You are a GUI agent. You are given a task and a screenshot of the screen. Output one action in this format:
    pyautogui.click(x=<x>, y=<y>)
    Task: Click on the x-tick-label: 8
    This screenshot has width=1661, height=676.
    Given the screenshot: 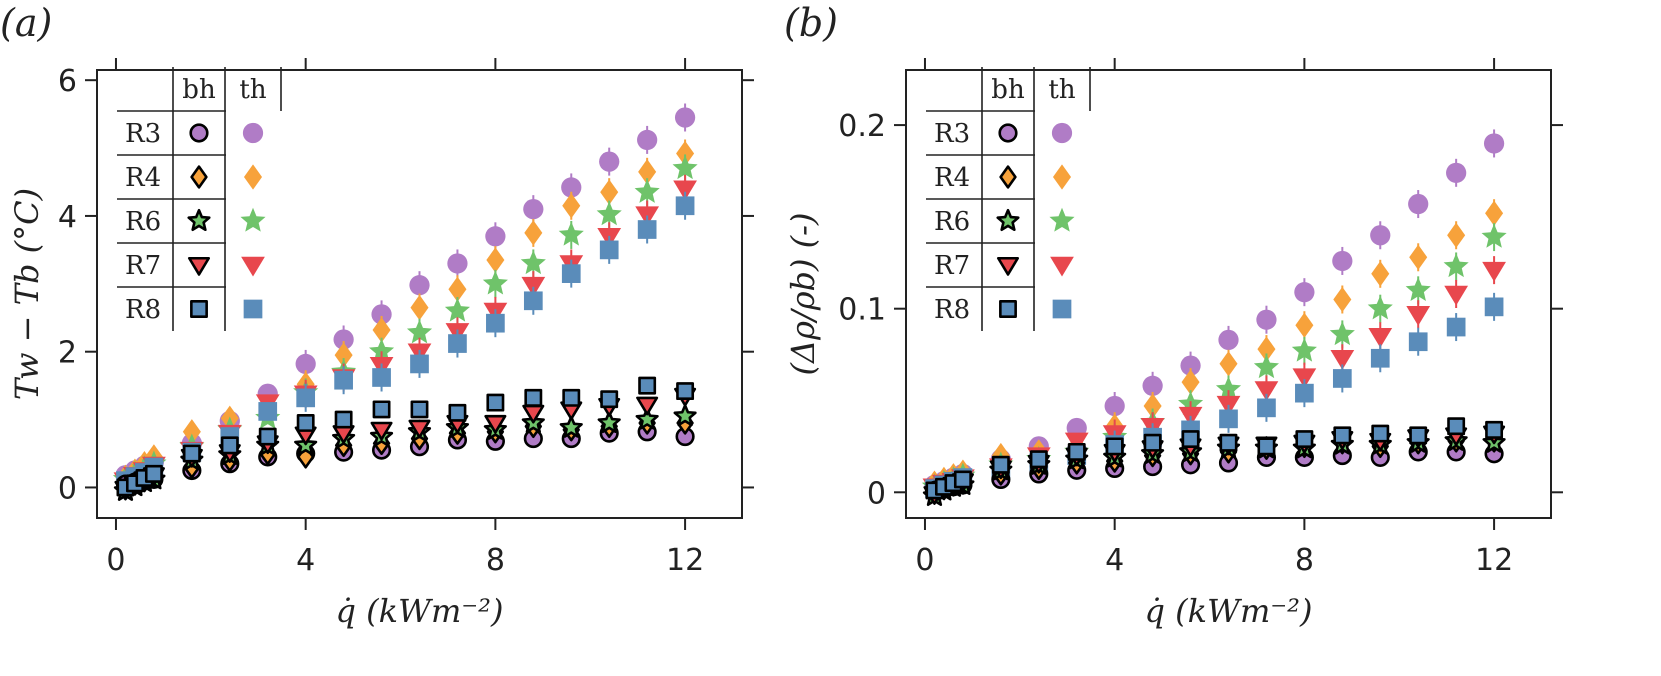 What is the action you would take?
    pyautogui.click(x=495, y=560)
    